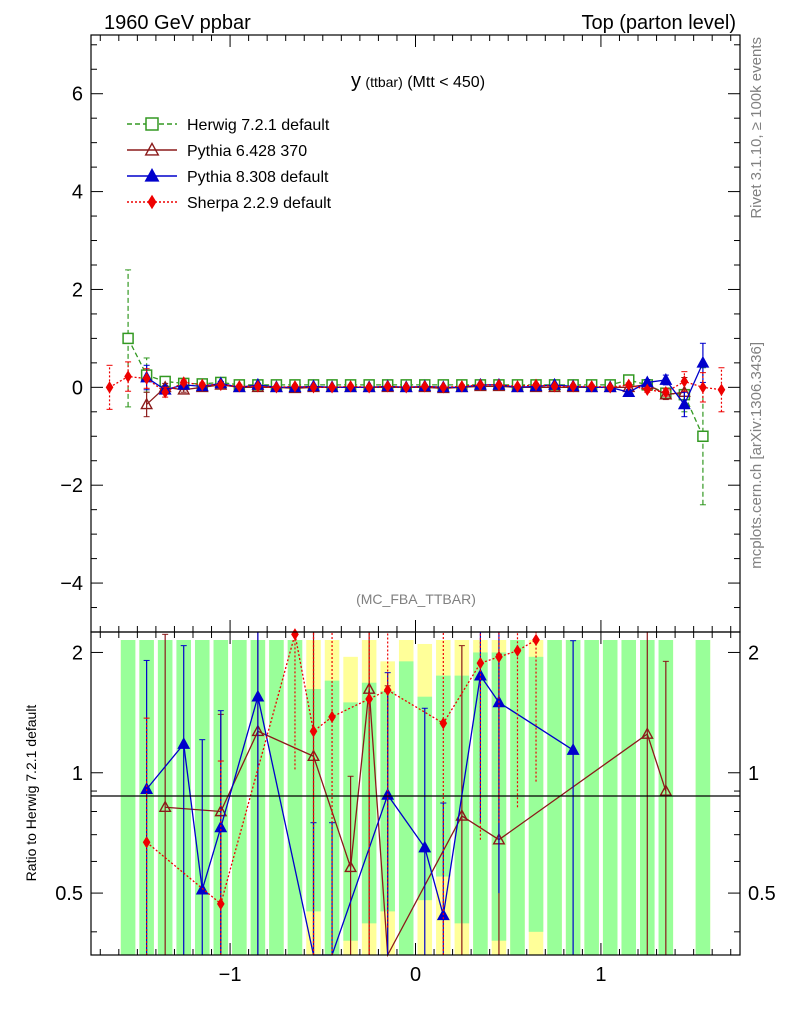 The height and width of the screenshot is (1024, 786). Describe the element at coordinates (756, 128) in the screenshot. I see `rivet-label: Rivet 3.1.10, ≥ 100k events` at that location.